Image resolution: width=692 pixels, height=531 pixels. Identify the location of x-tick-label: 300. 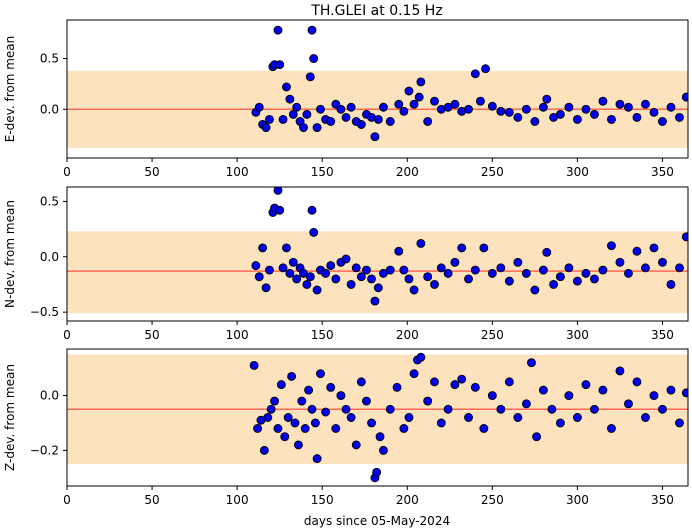
(577, 335).